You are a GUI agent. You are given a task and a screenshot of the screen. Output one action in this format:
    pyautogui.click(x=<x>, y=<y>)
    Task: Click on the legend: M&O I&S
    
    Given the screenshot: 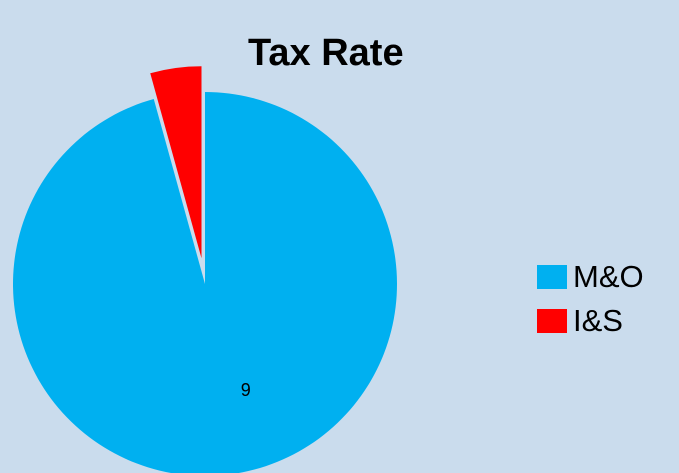 What is the action you would take?
    pyautogui.click(x=590, y=299)
    